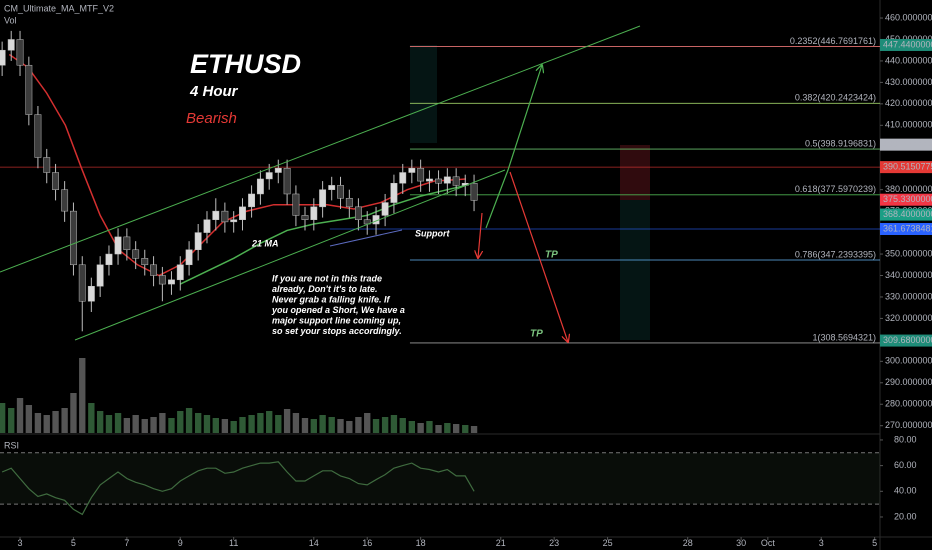 The width and height of the screenshot is (932, 550). What do you see at coordinates (366, 238) in the screenshot?
I see `pointer` at bounding box center [366, 238].